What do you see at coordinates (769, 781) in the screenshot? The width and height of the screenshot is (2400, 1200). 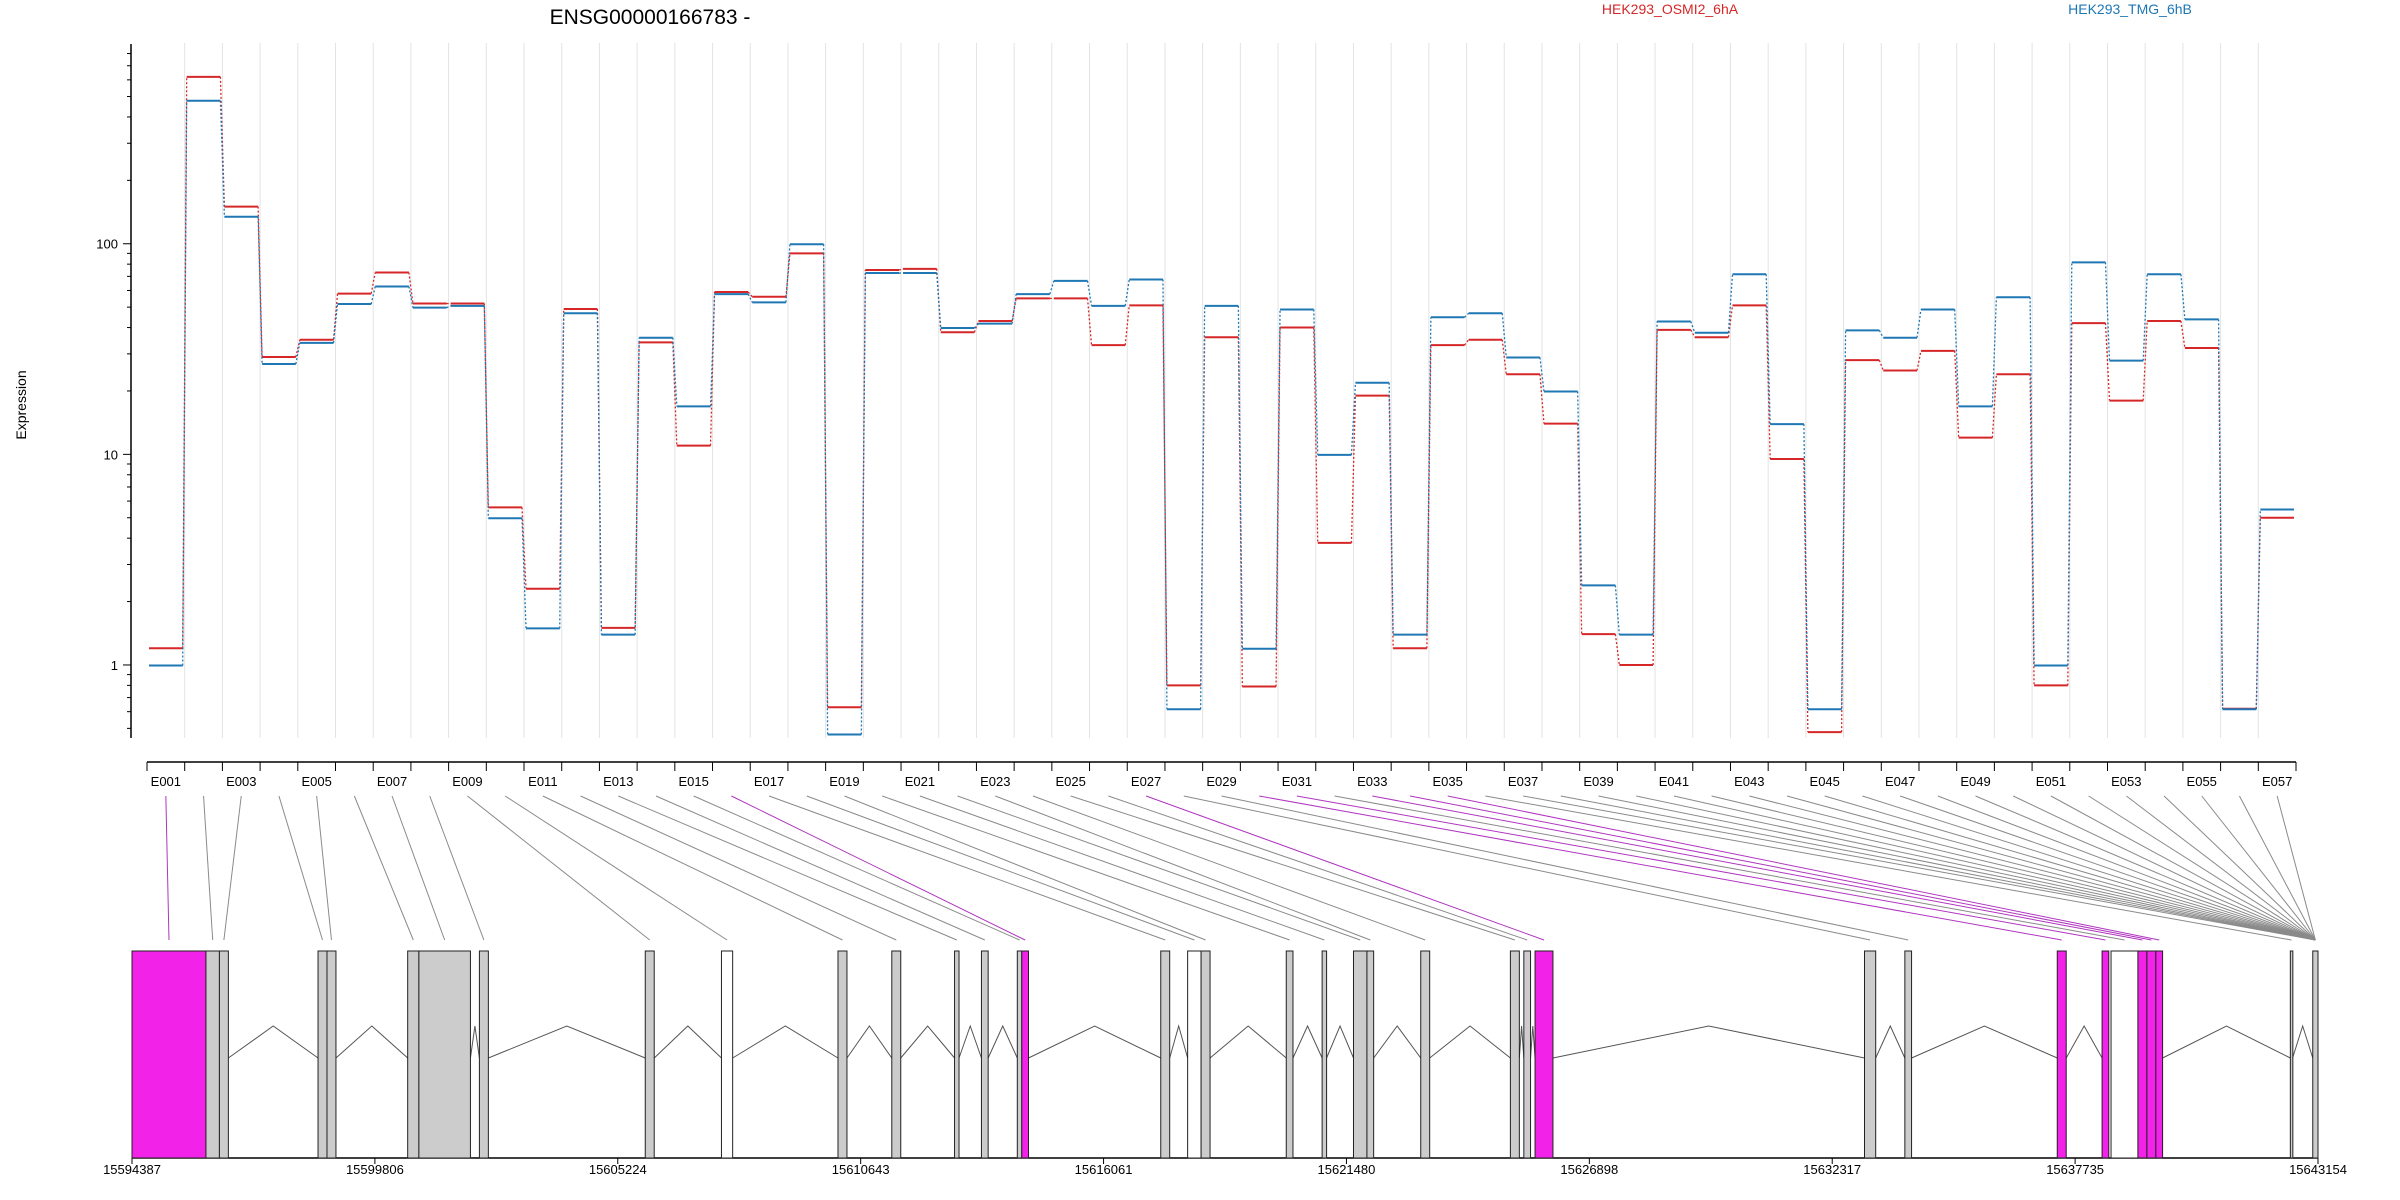 I see `x-tick-label: E017` at bounding box center [769, 781].